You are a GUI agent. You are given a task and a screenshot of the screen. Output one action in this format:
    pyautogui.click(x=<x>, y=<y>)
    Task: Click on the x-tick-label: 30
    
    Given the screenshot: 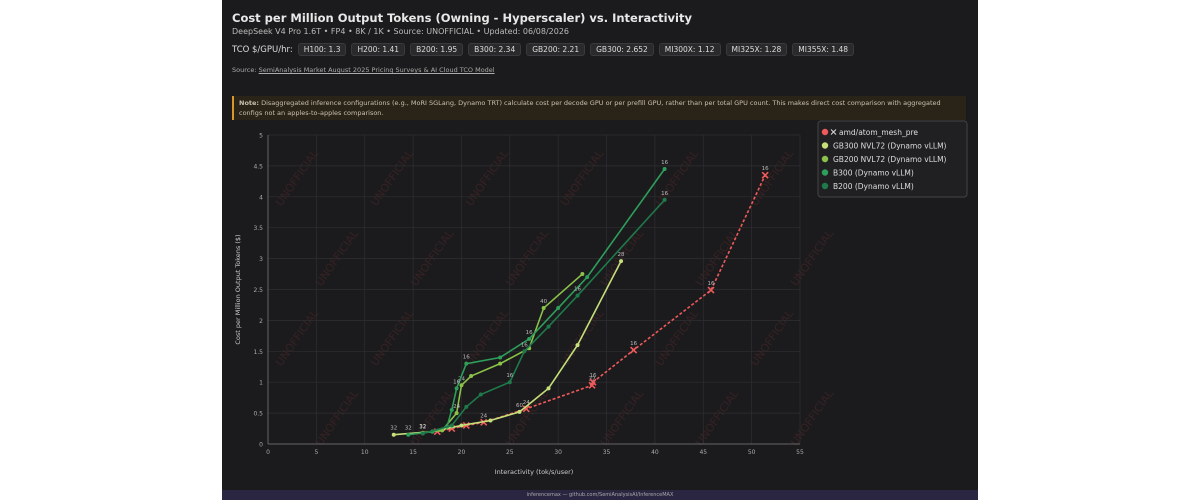 What is the action you would take?
    pyautogui.click(x=558, y=452)
    